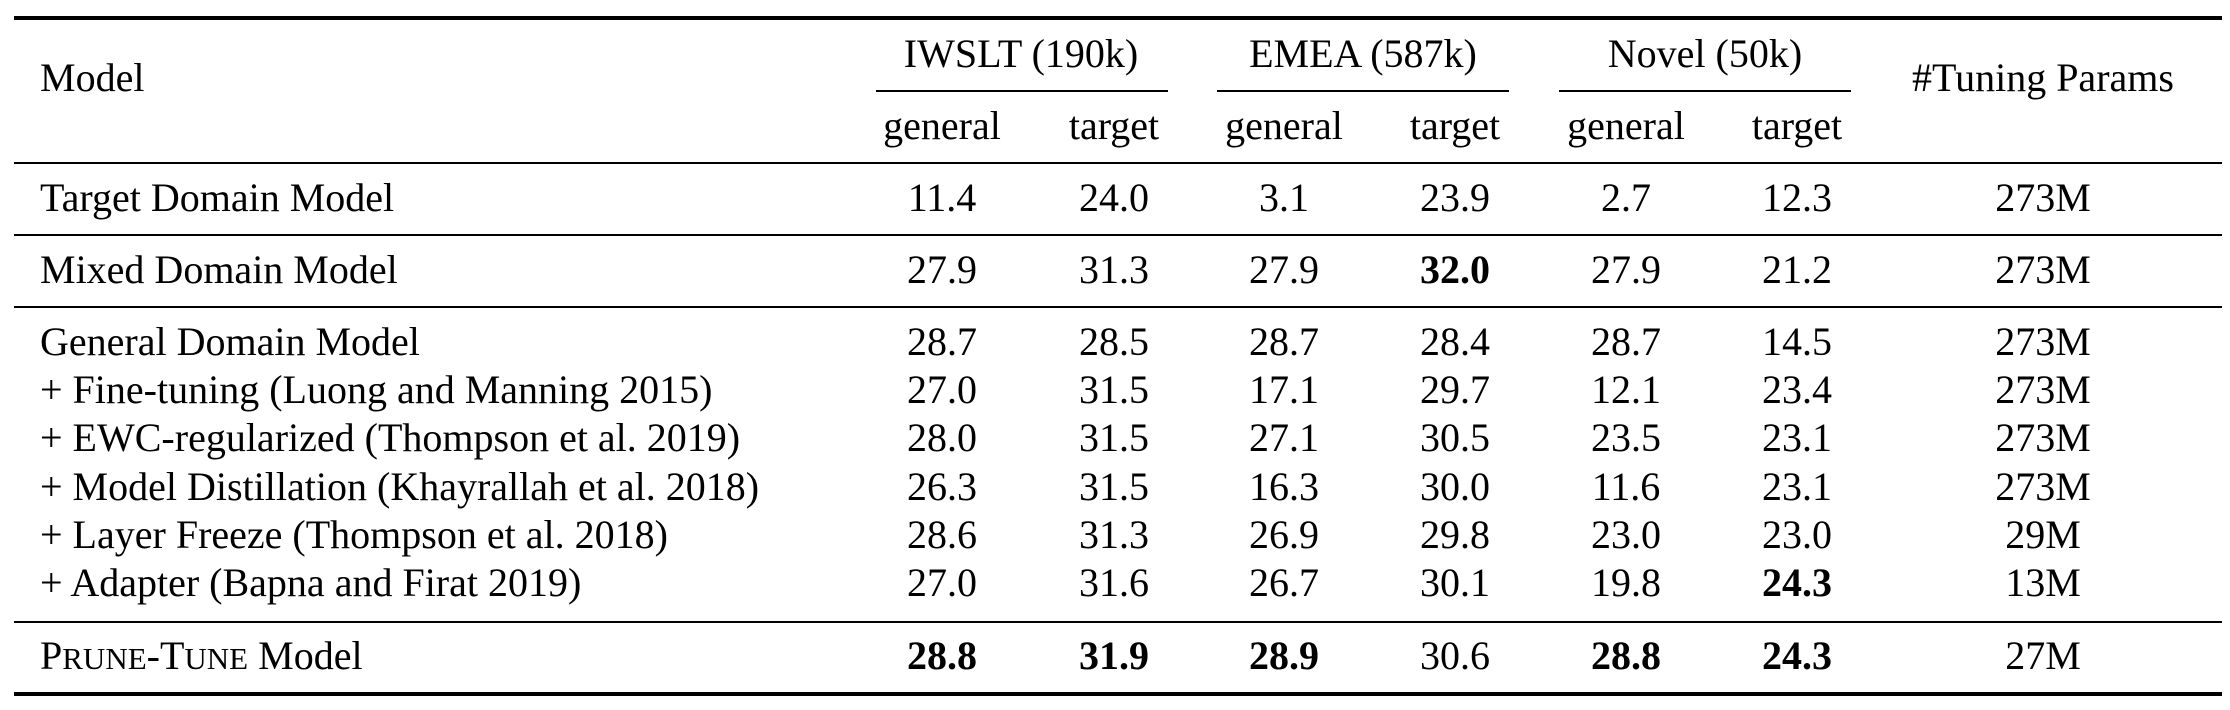 The image size is (2230, 710). What do you see at coordinates (1118, 694) in the screenshot?
I see `bottom-rule` at bounding box center [1118, 694].